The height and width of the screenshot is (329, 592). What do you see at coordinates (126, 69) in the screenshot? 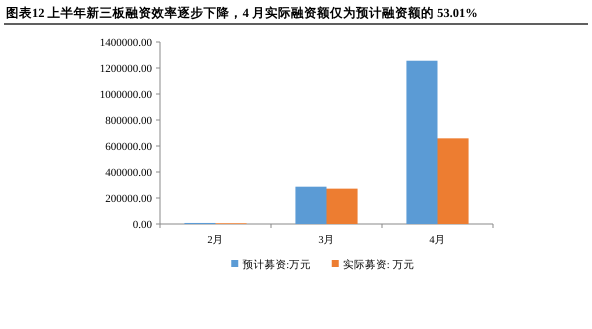
I see `y-tick-label: 1200000.00` at bounding box center [126, 69].